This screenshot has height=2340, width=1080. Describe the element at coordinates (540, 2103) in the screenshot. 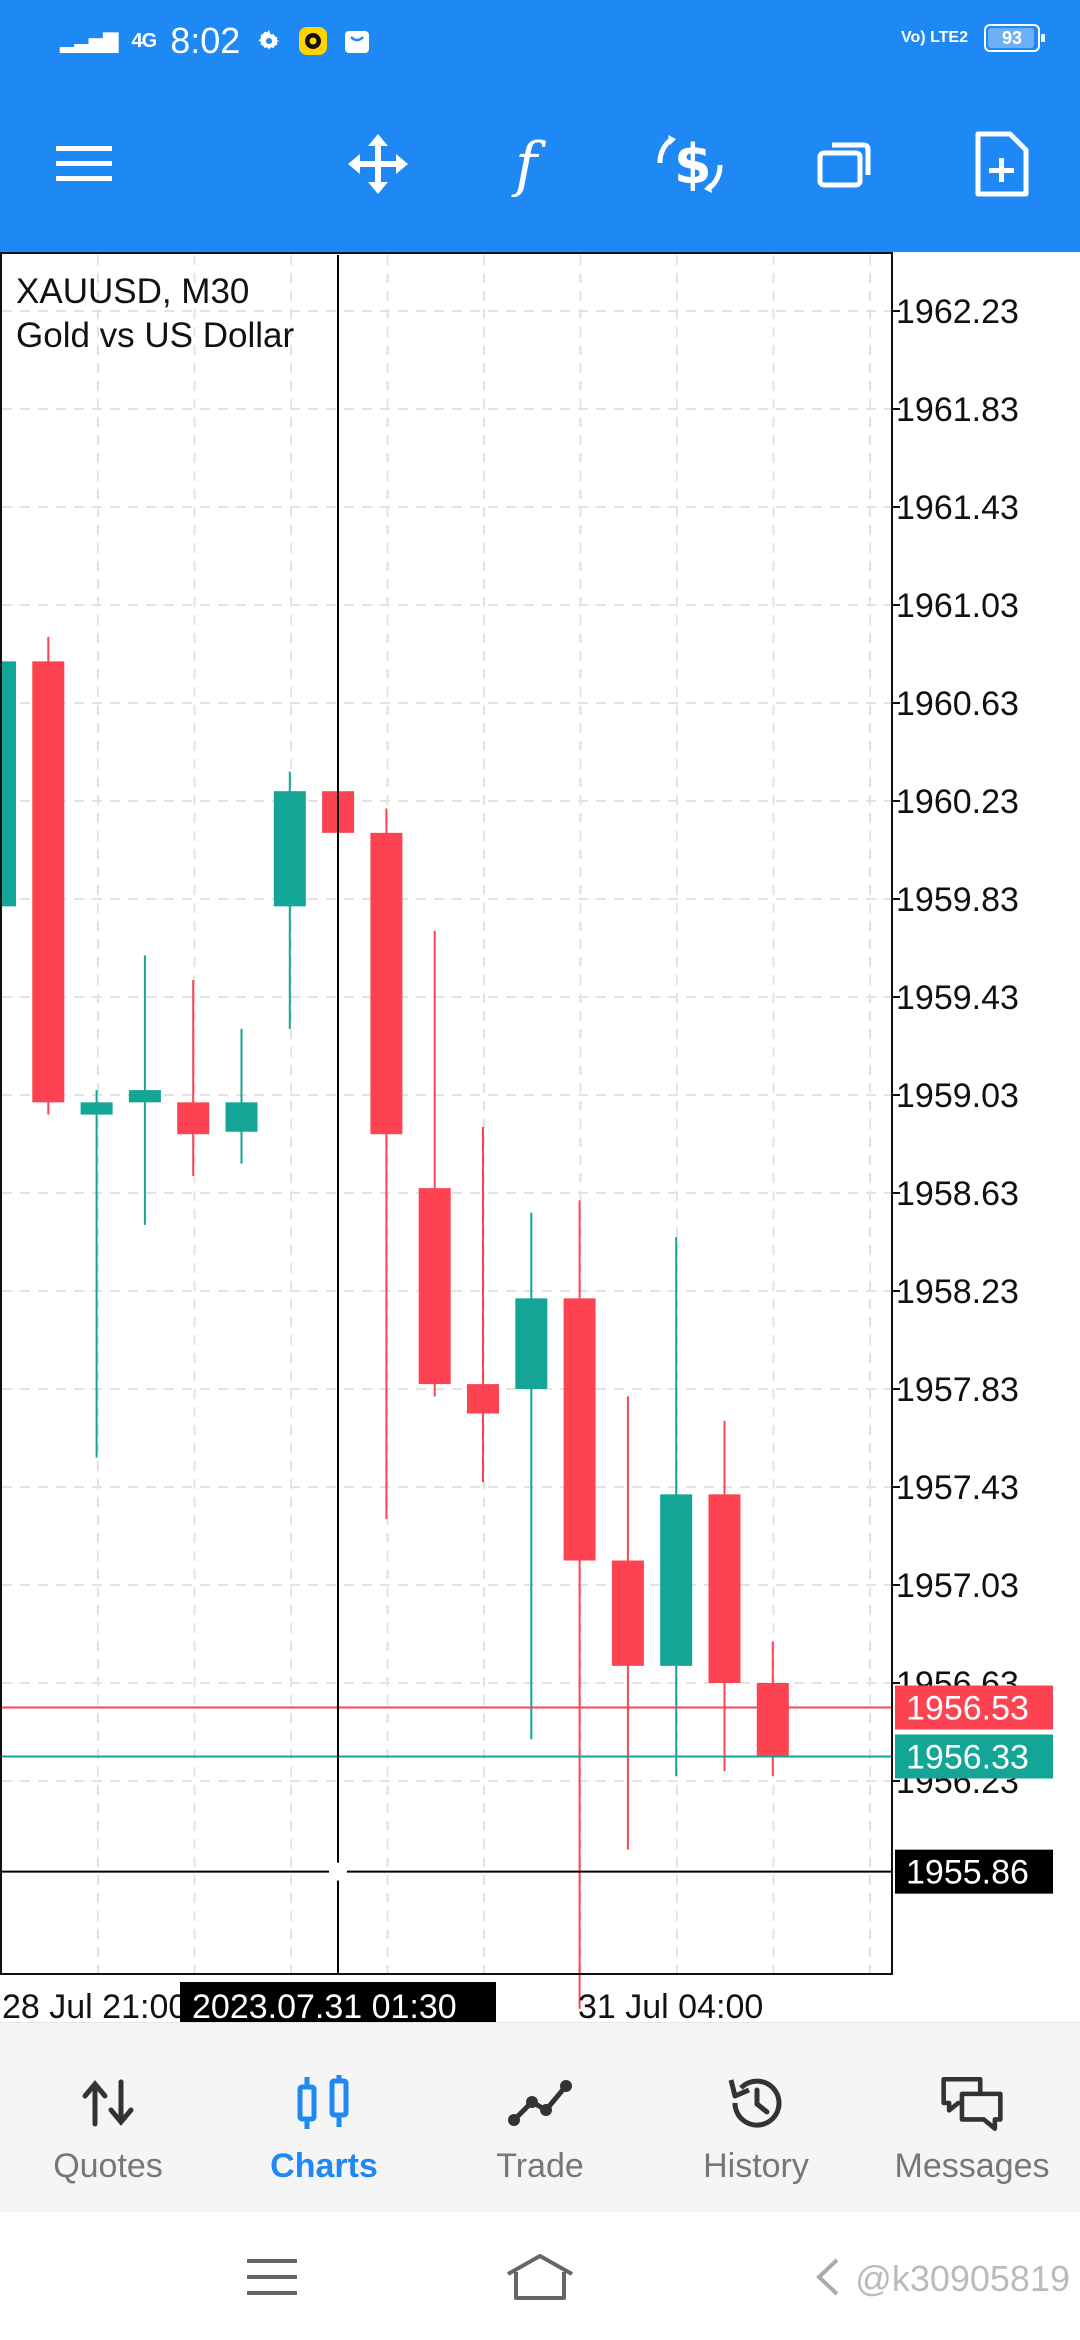

I see `trade-line-icon` at that location.